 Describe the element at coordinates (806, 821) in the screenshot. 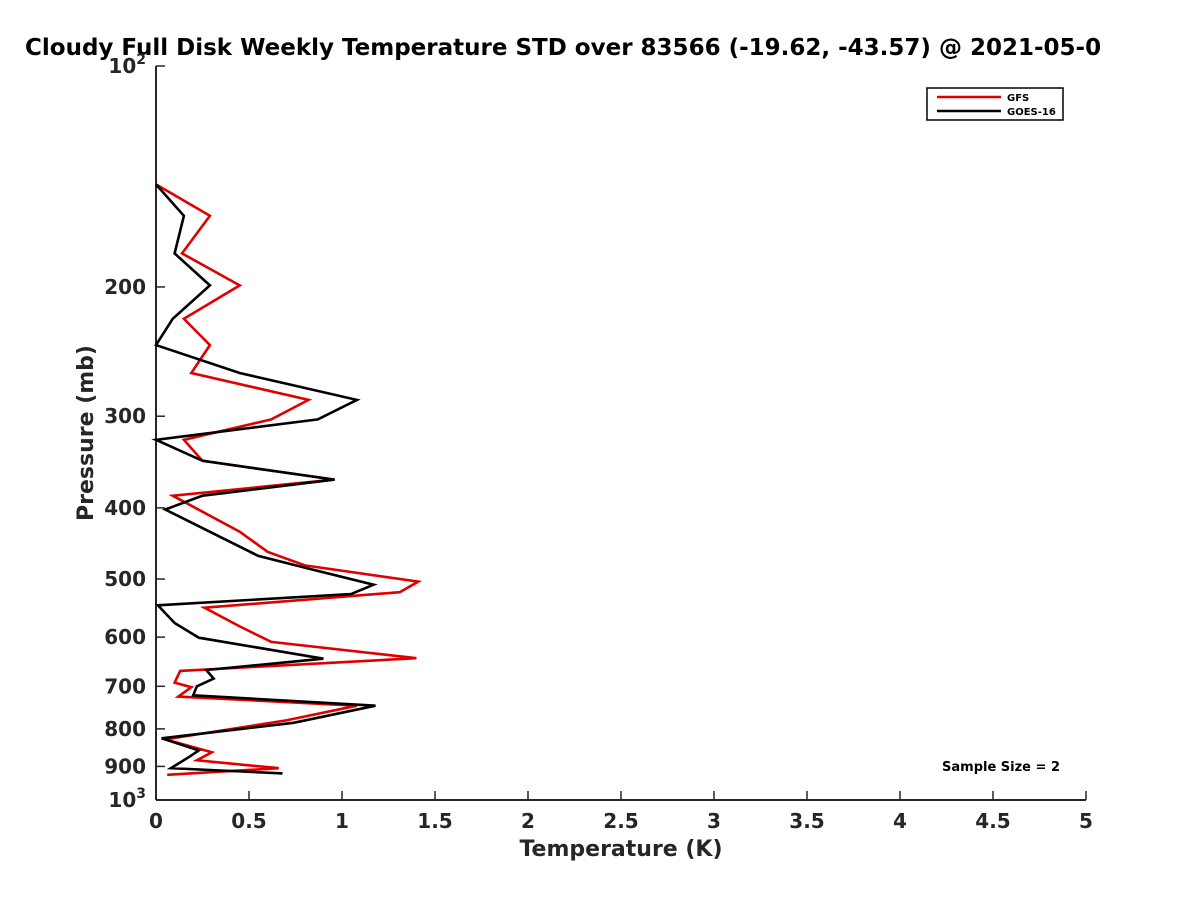

I see `x-tick-label: 3.5` at that location.